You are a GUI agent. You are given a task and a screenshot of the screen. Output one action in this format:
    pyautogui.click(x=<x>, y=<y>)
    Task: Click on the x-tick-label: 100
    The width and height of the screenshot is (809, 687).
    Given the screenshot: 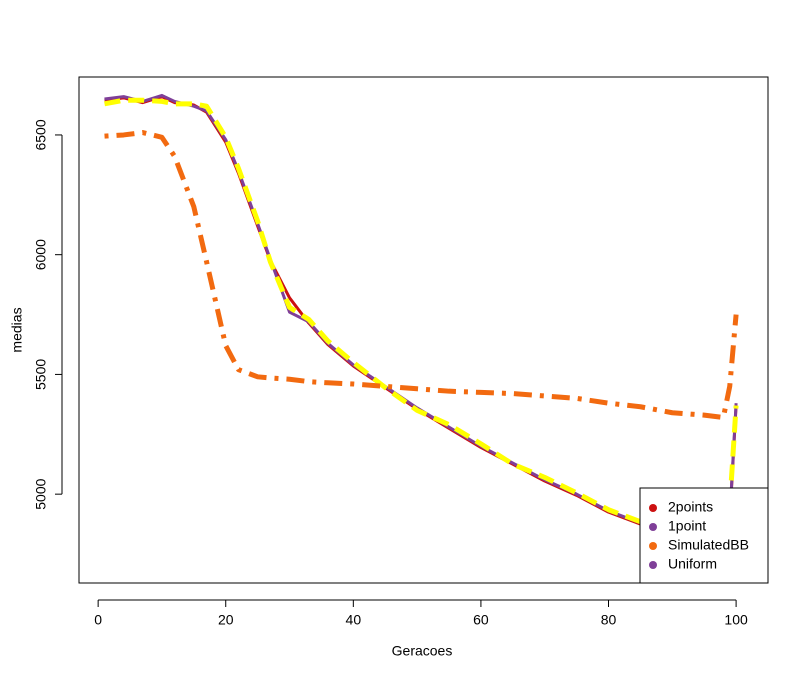 What is the action you would take?
    pyautogui.click(x=736, y=620)
    